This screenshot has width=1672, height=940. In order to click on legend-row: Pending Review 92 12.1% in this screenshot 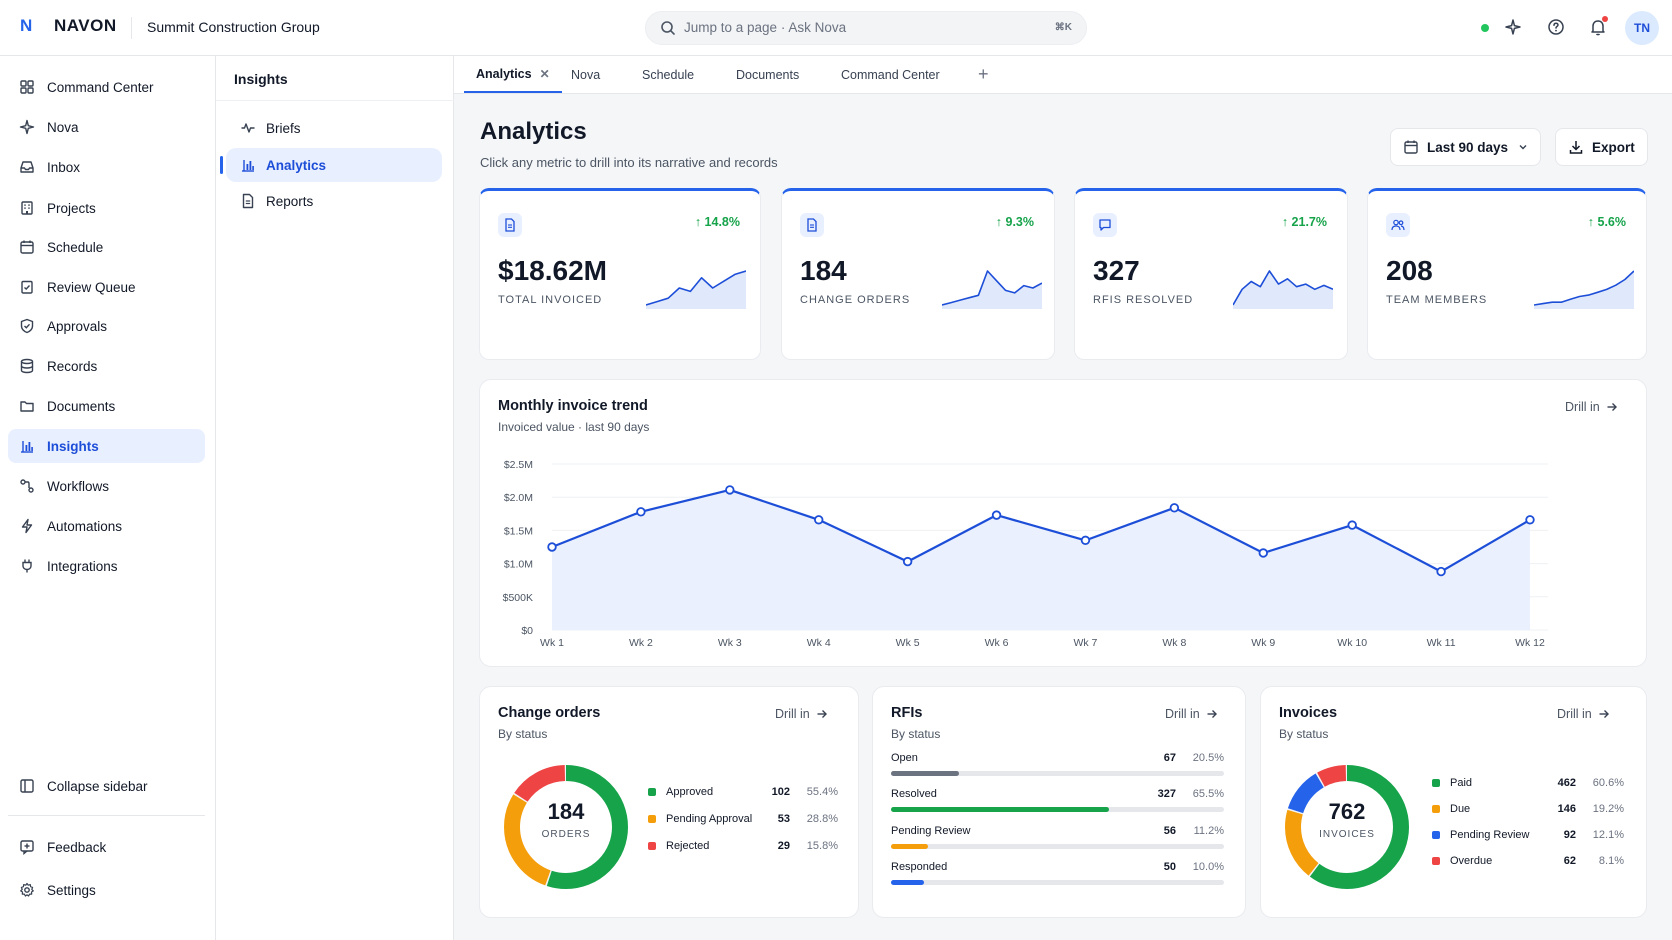, I will do `click(1528, 835)`.